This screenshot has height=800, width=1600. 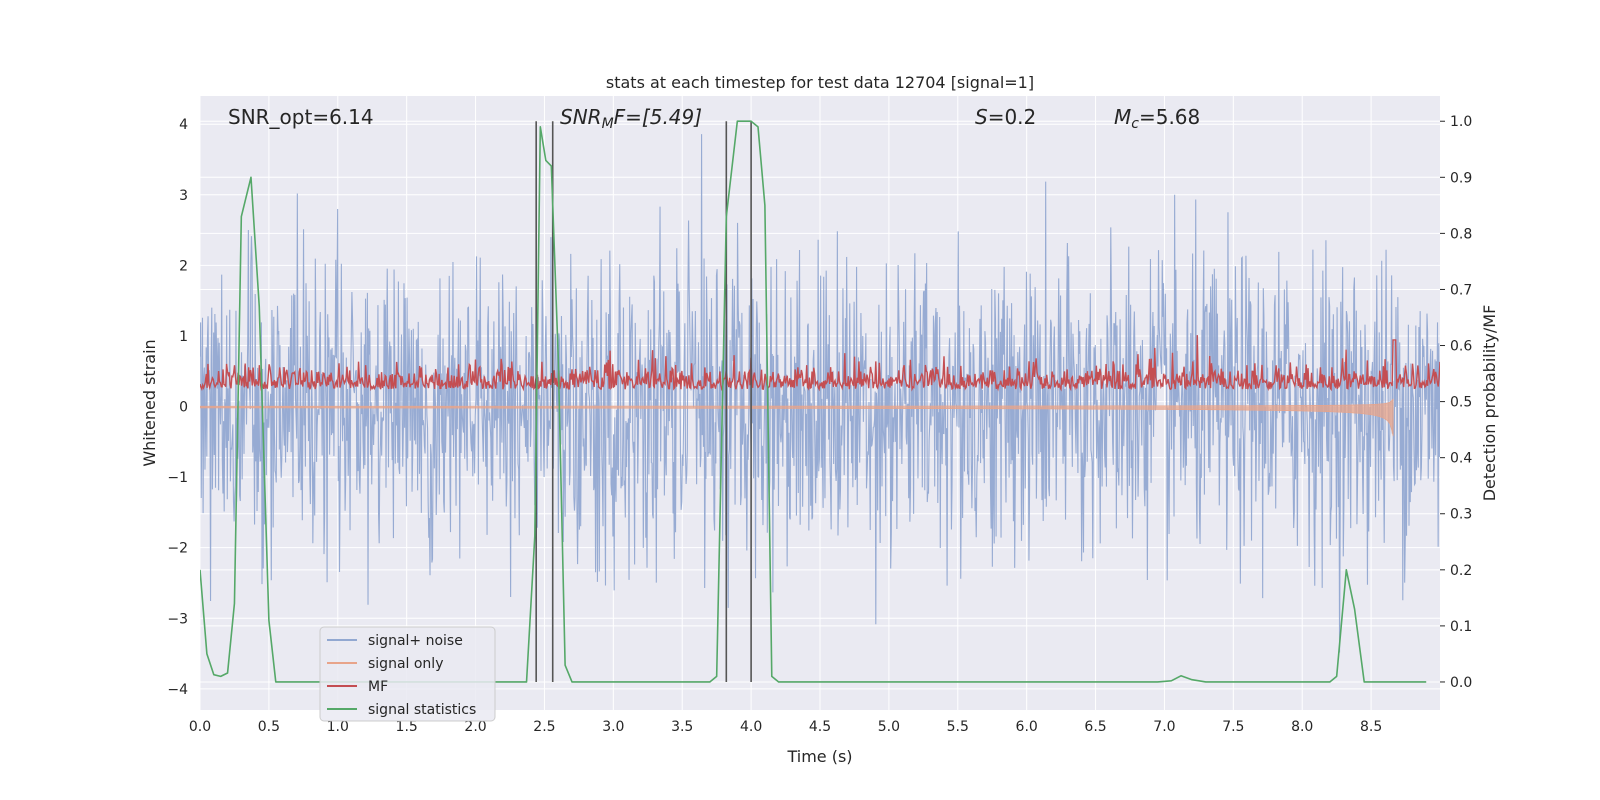 What do you see at coordinates (177, 549) in the screenshot?
I see `y-left-tick-label: −2` at bounding box center [177, 549].